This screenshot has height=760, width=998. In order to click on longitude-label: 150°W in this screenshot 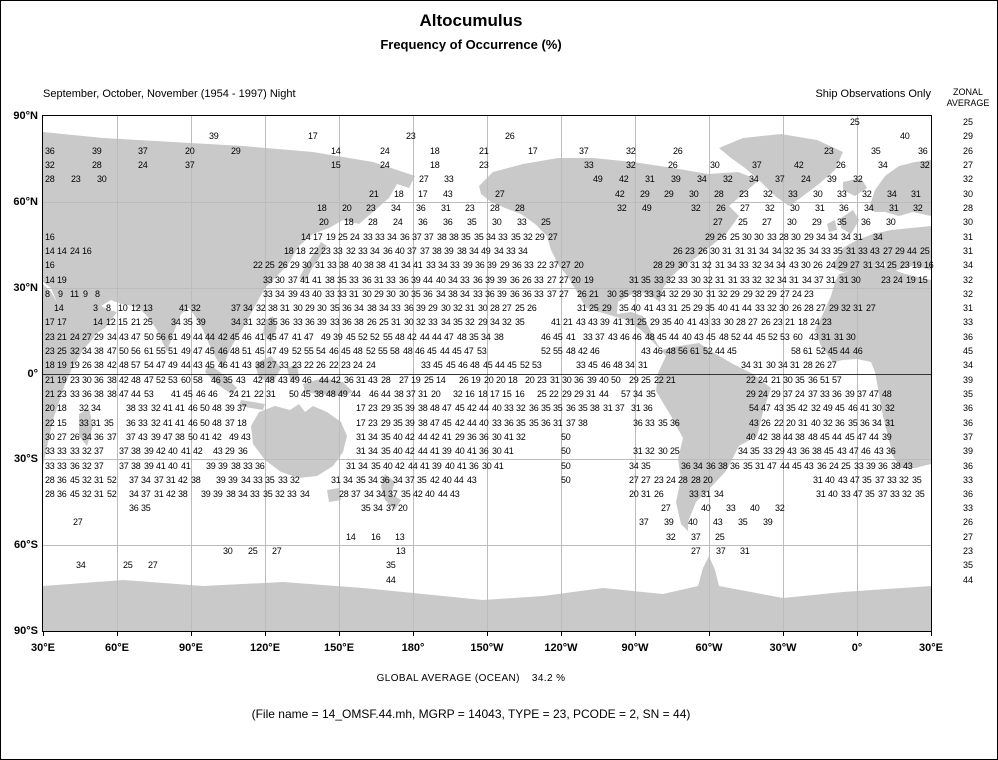, I will do `click(487, 648)`.